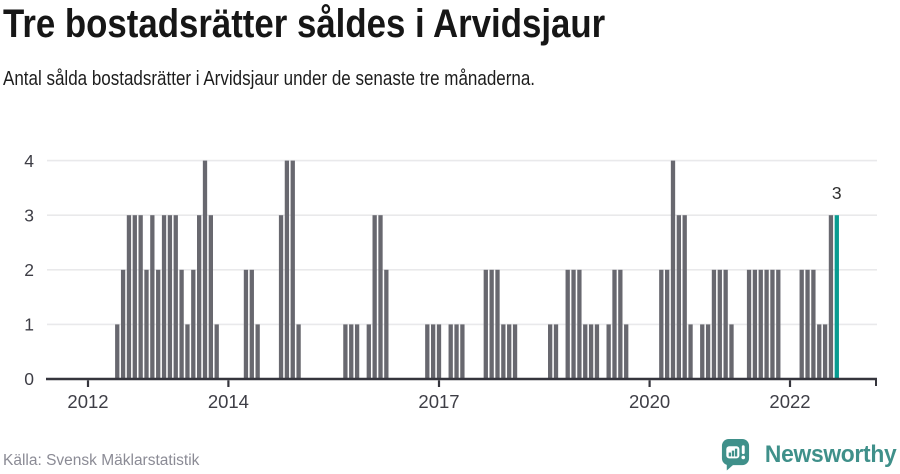 The width and height of the screenshot is (900, 474). Describe the element at coordinates (789, 401) in the screenshot. I see `x-tick-label: 2022` at that location.